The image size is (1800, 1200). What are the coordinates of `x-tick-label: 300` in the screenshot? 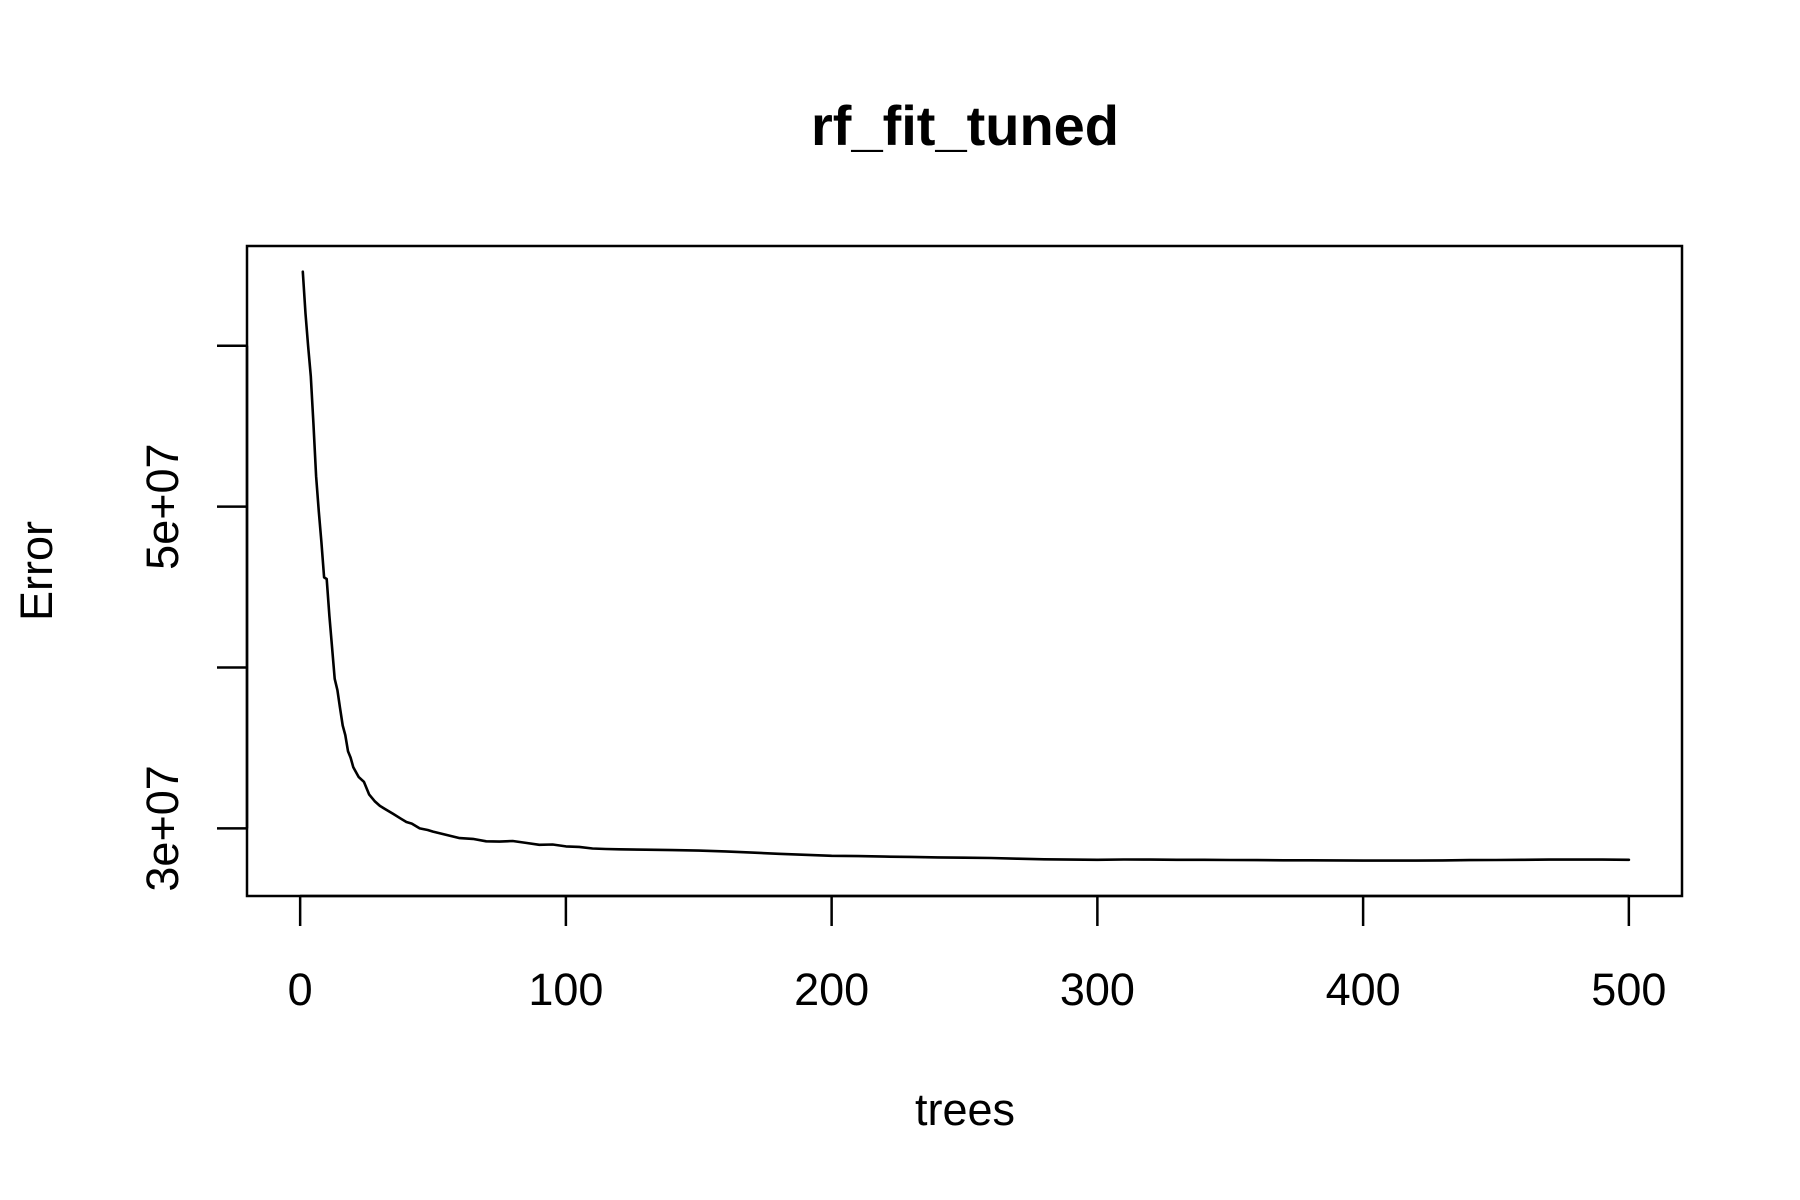 It's located at (1097, 989).